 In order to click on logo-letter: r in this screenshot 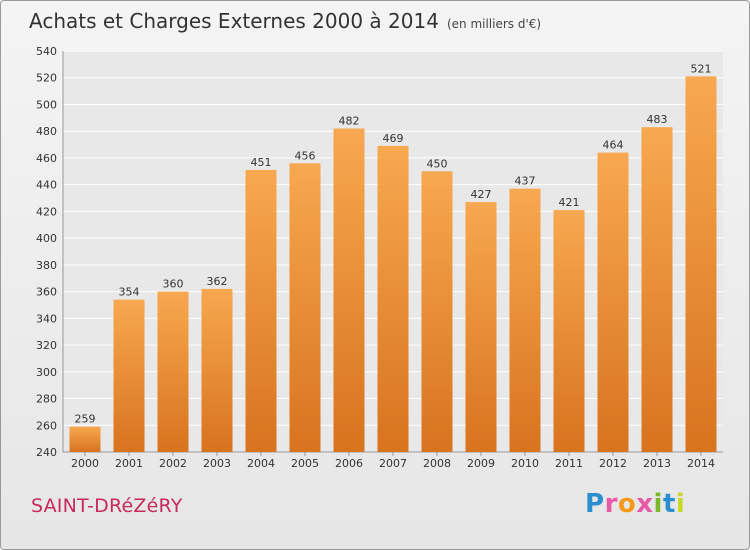, I will do `click(611, 504)`.